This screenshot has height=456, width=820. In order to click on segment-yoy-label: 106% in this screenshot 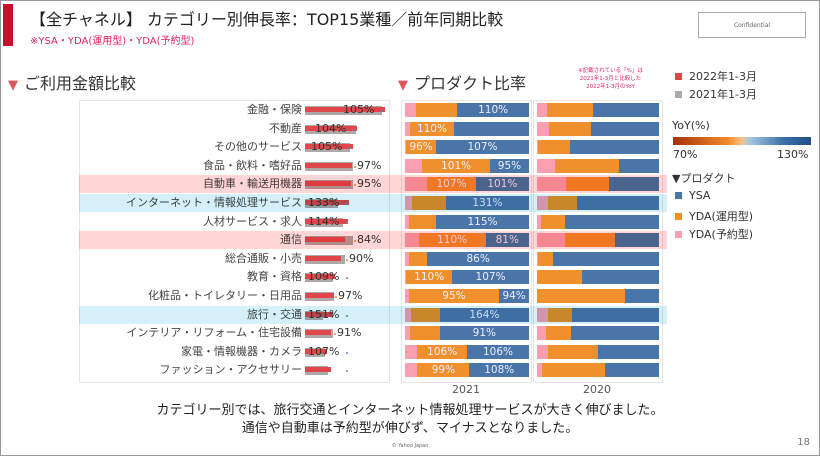, I will do `click(442, 351)`.